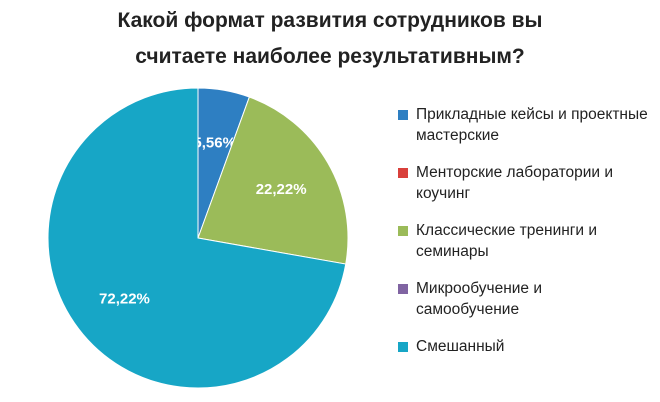 This screenshot has height=402, width=660. I want to click on data-label: 5,56%, so click(214, 142).